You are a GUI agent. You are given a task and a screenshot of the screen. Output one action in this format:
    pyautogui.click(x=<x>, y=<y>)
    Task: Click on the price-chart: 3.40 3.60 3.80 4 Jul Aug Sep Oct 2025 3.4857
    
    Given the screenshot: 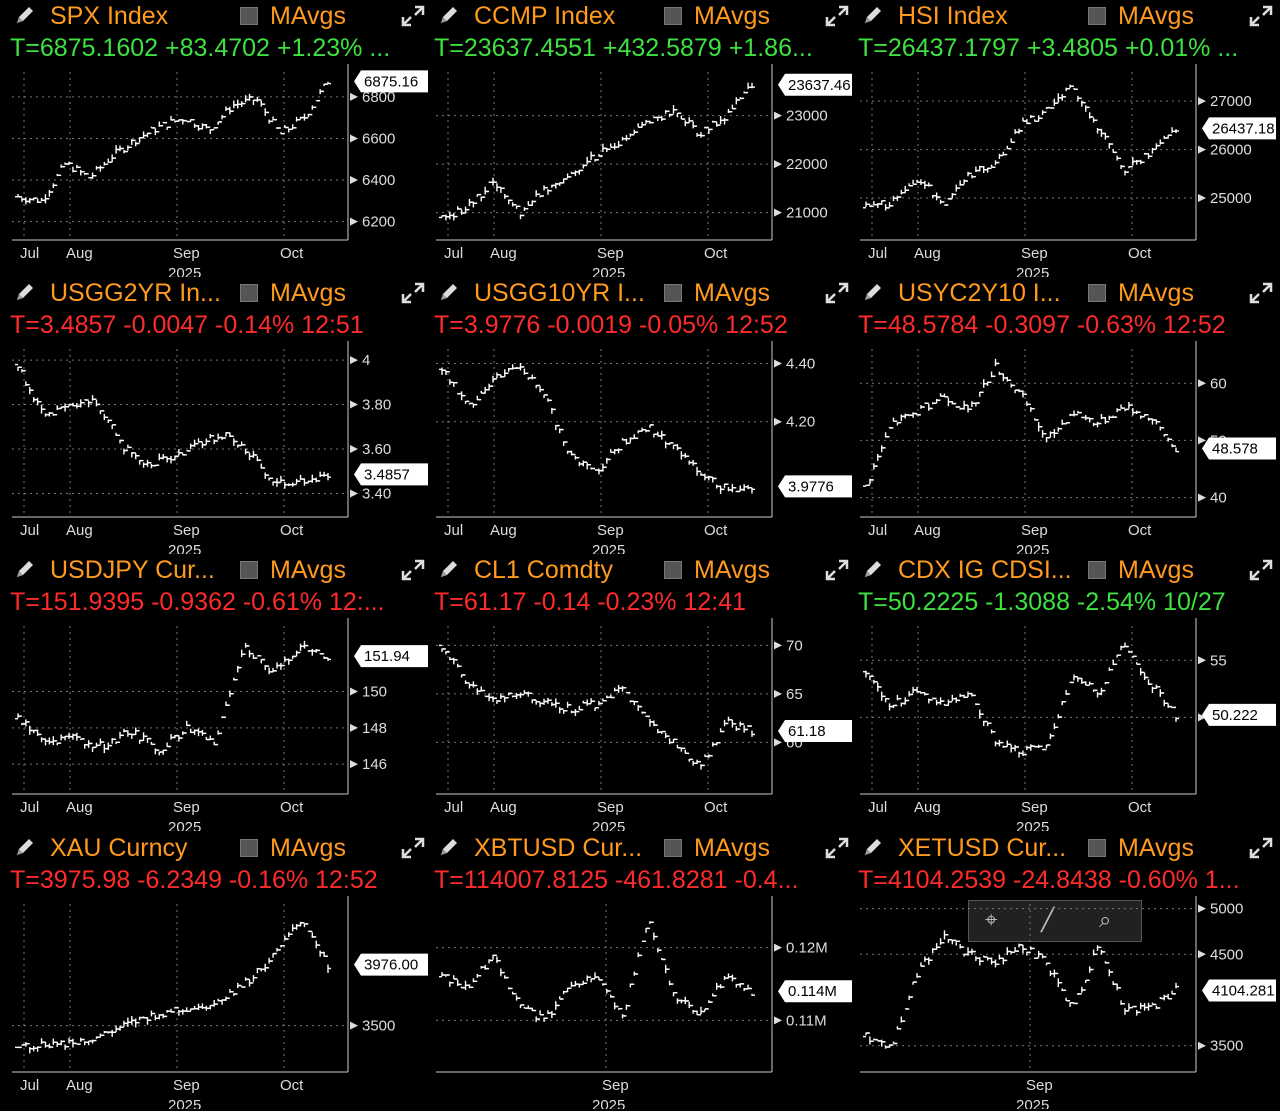 What is the action you would take?
    pyautogui.click(x=218, y=447)
    